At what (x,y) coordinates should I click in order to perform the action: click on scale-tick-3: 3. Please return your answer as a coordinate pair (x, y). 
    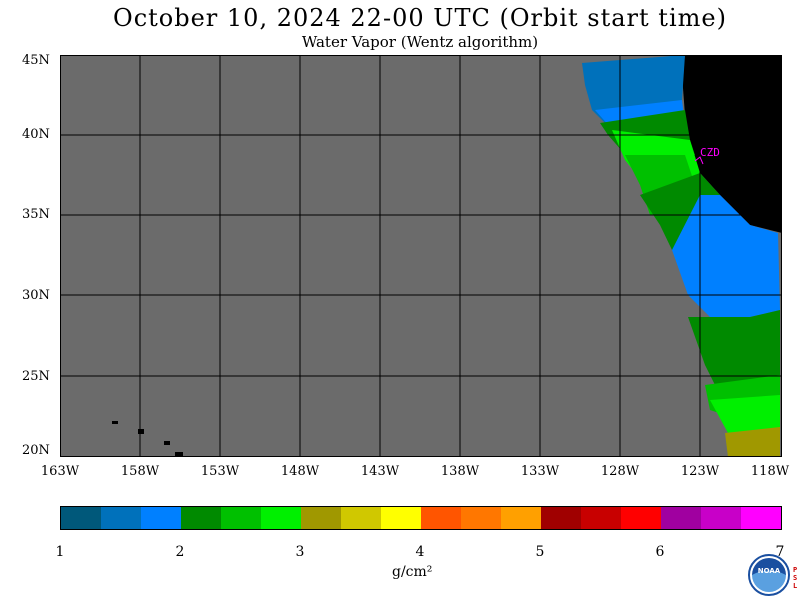
    Looking at the image, I should click on (300, 552).